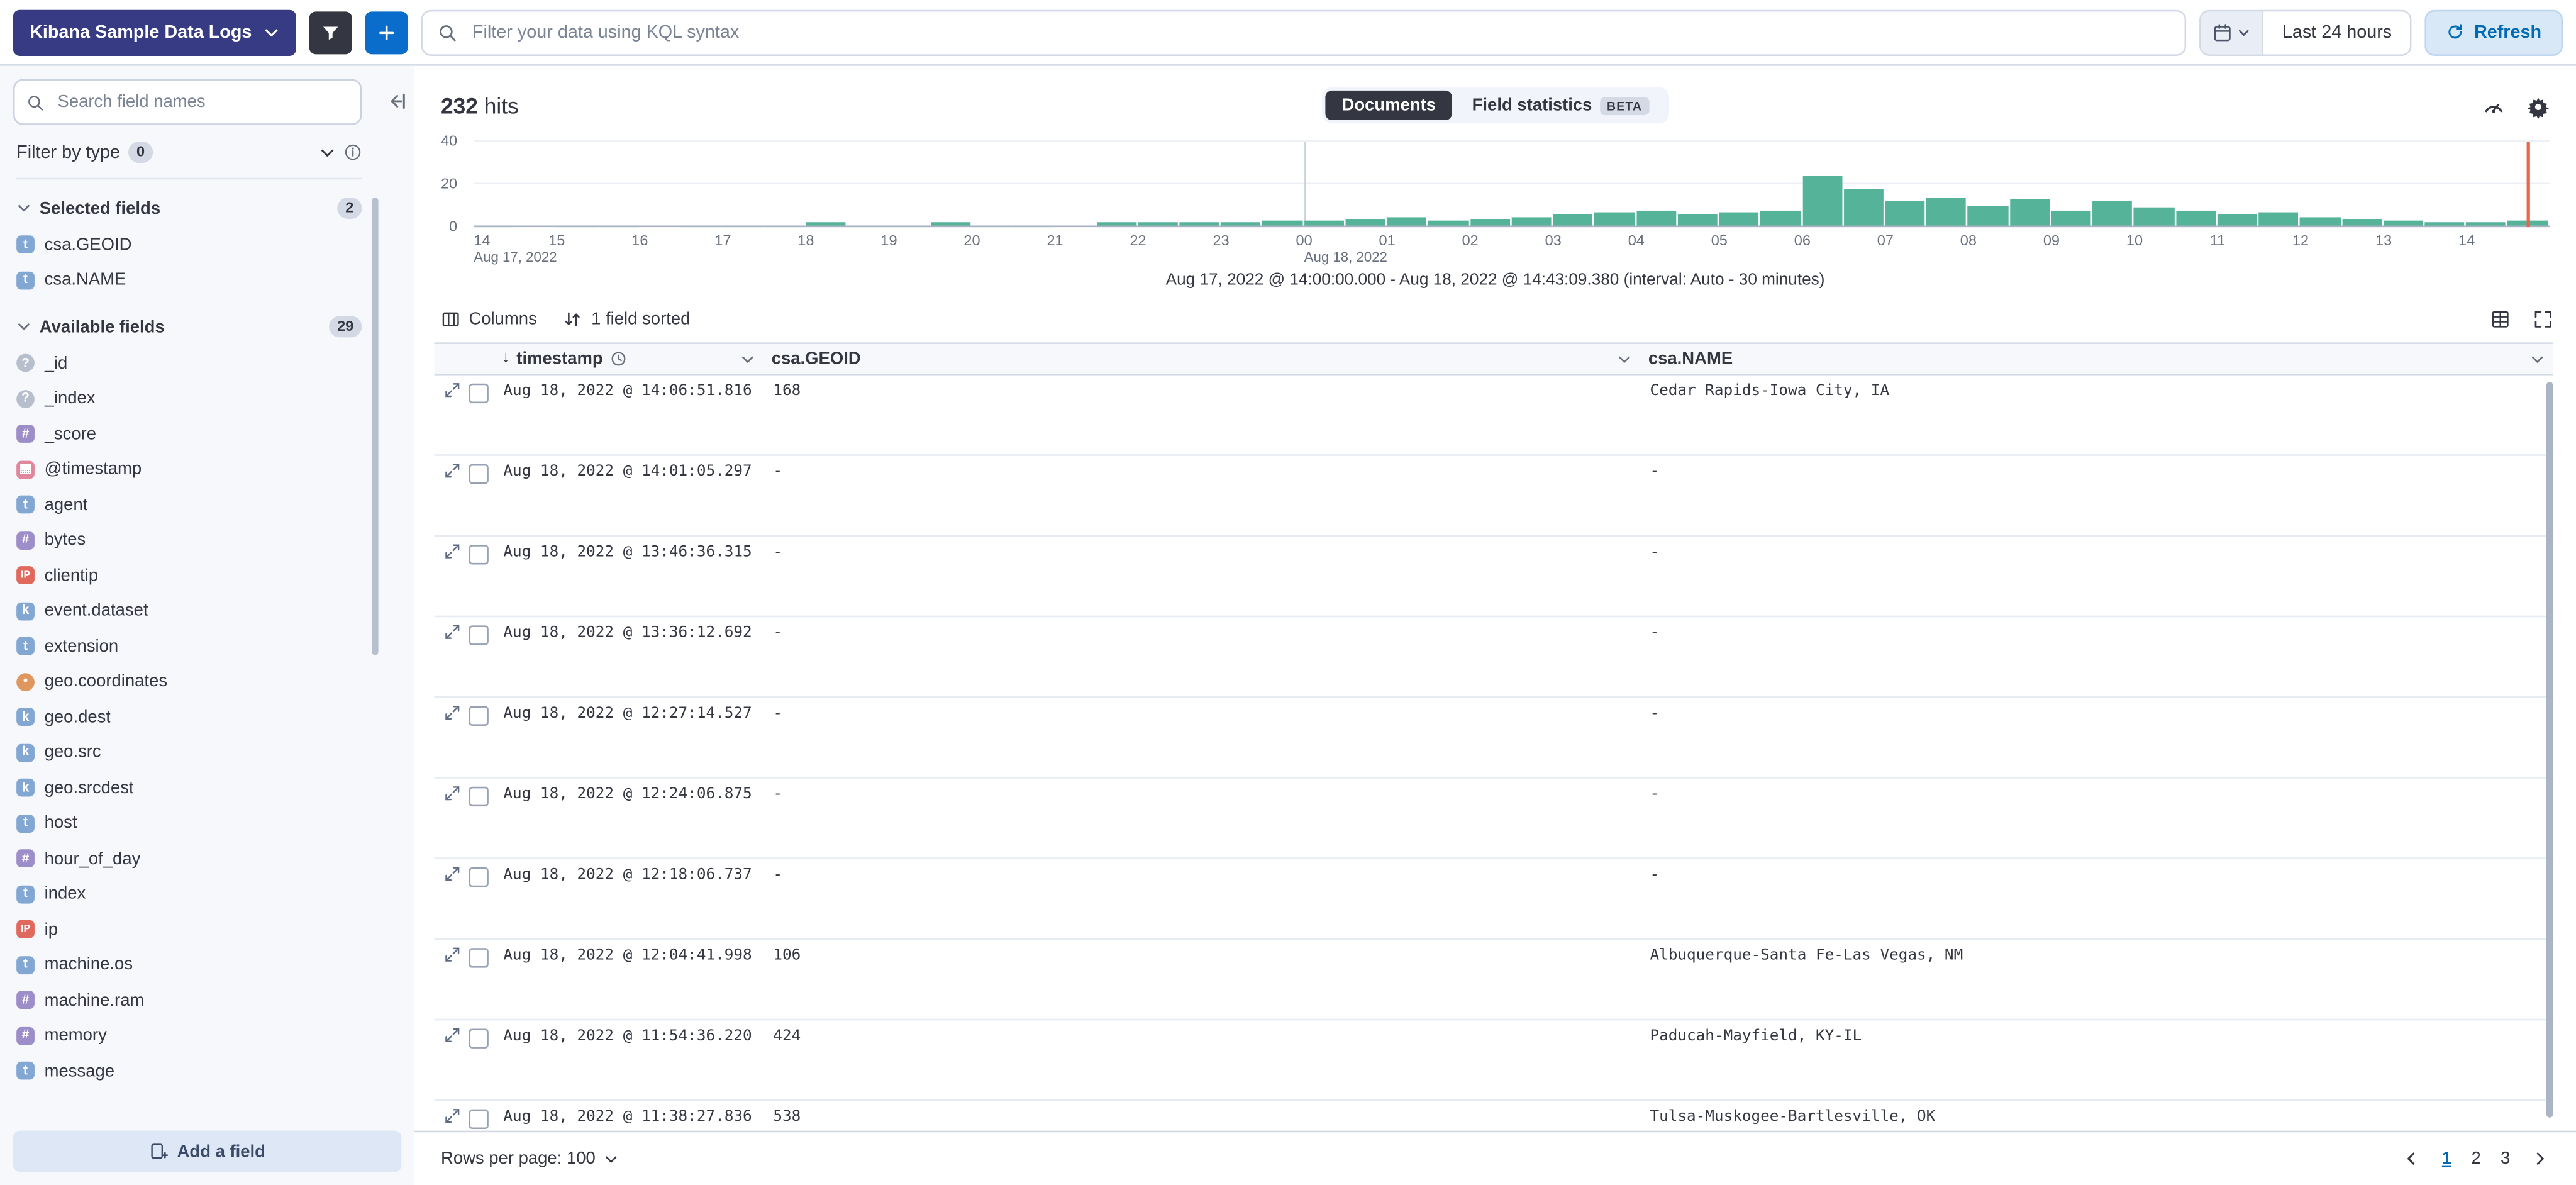 Image resolution: width=2576 pixels, height=1185 pixels. What do you see at coordinates (1389, 106) in the screenshot?
I see `tab-documents: Documents` at bounding box center [1389, 106].